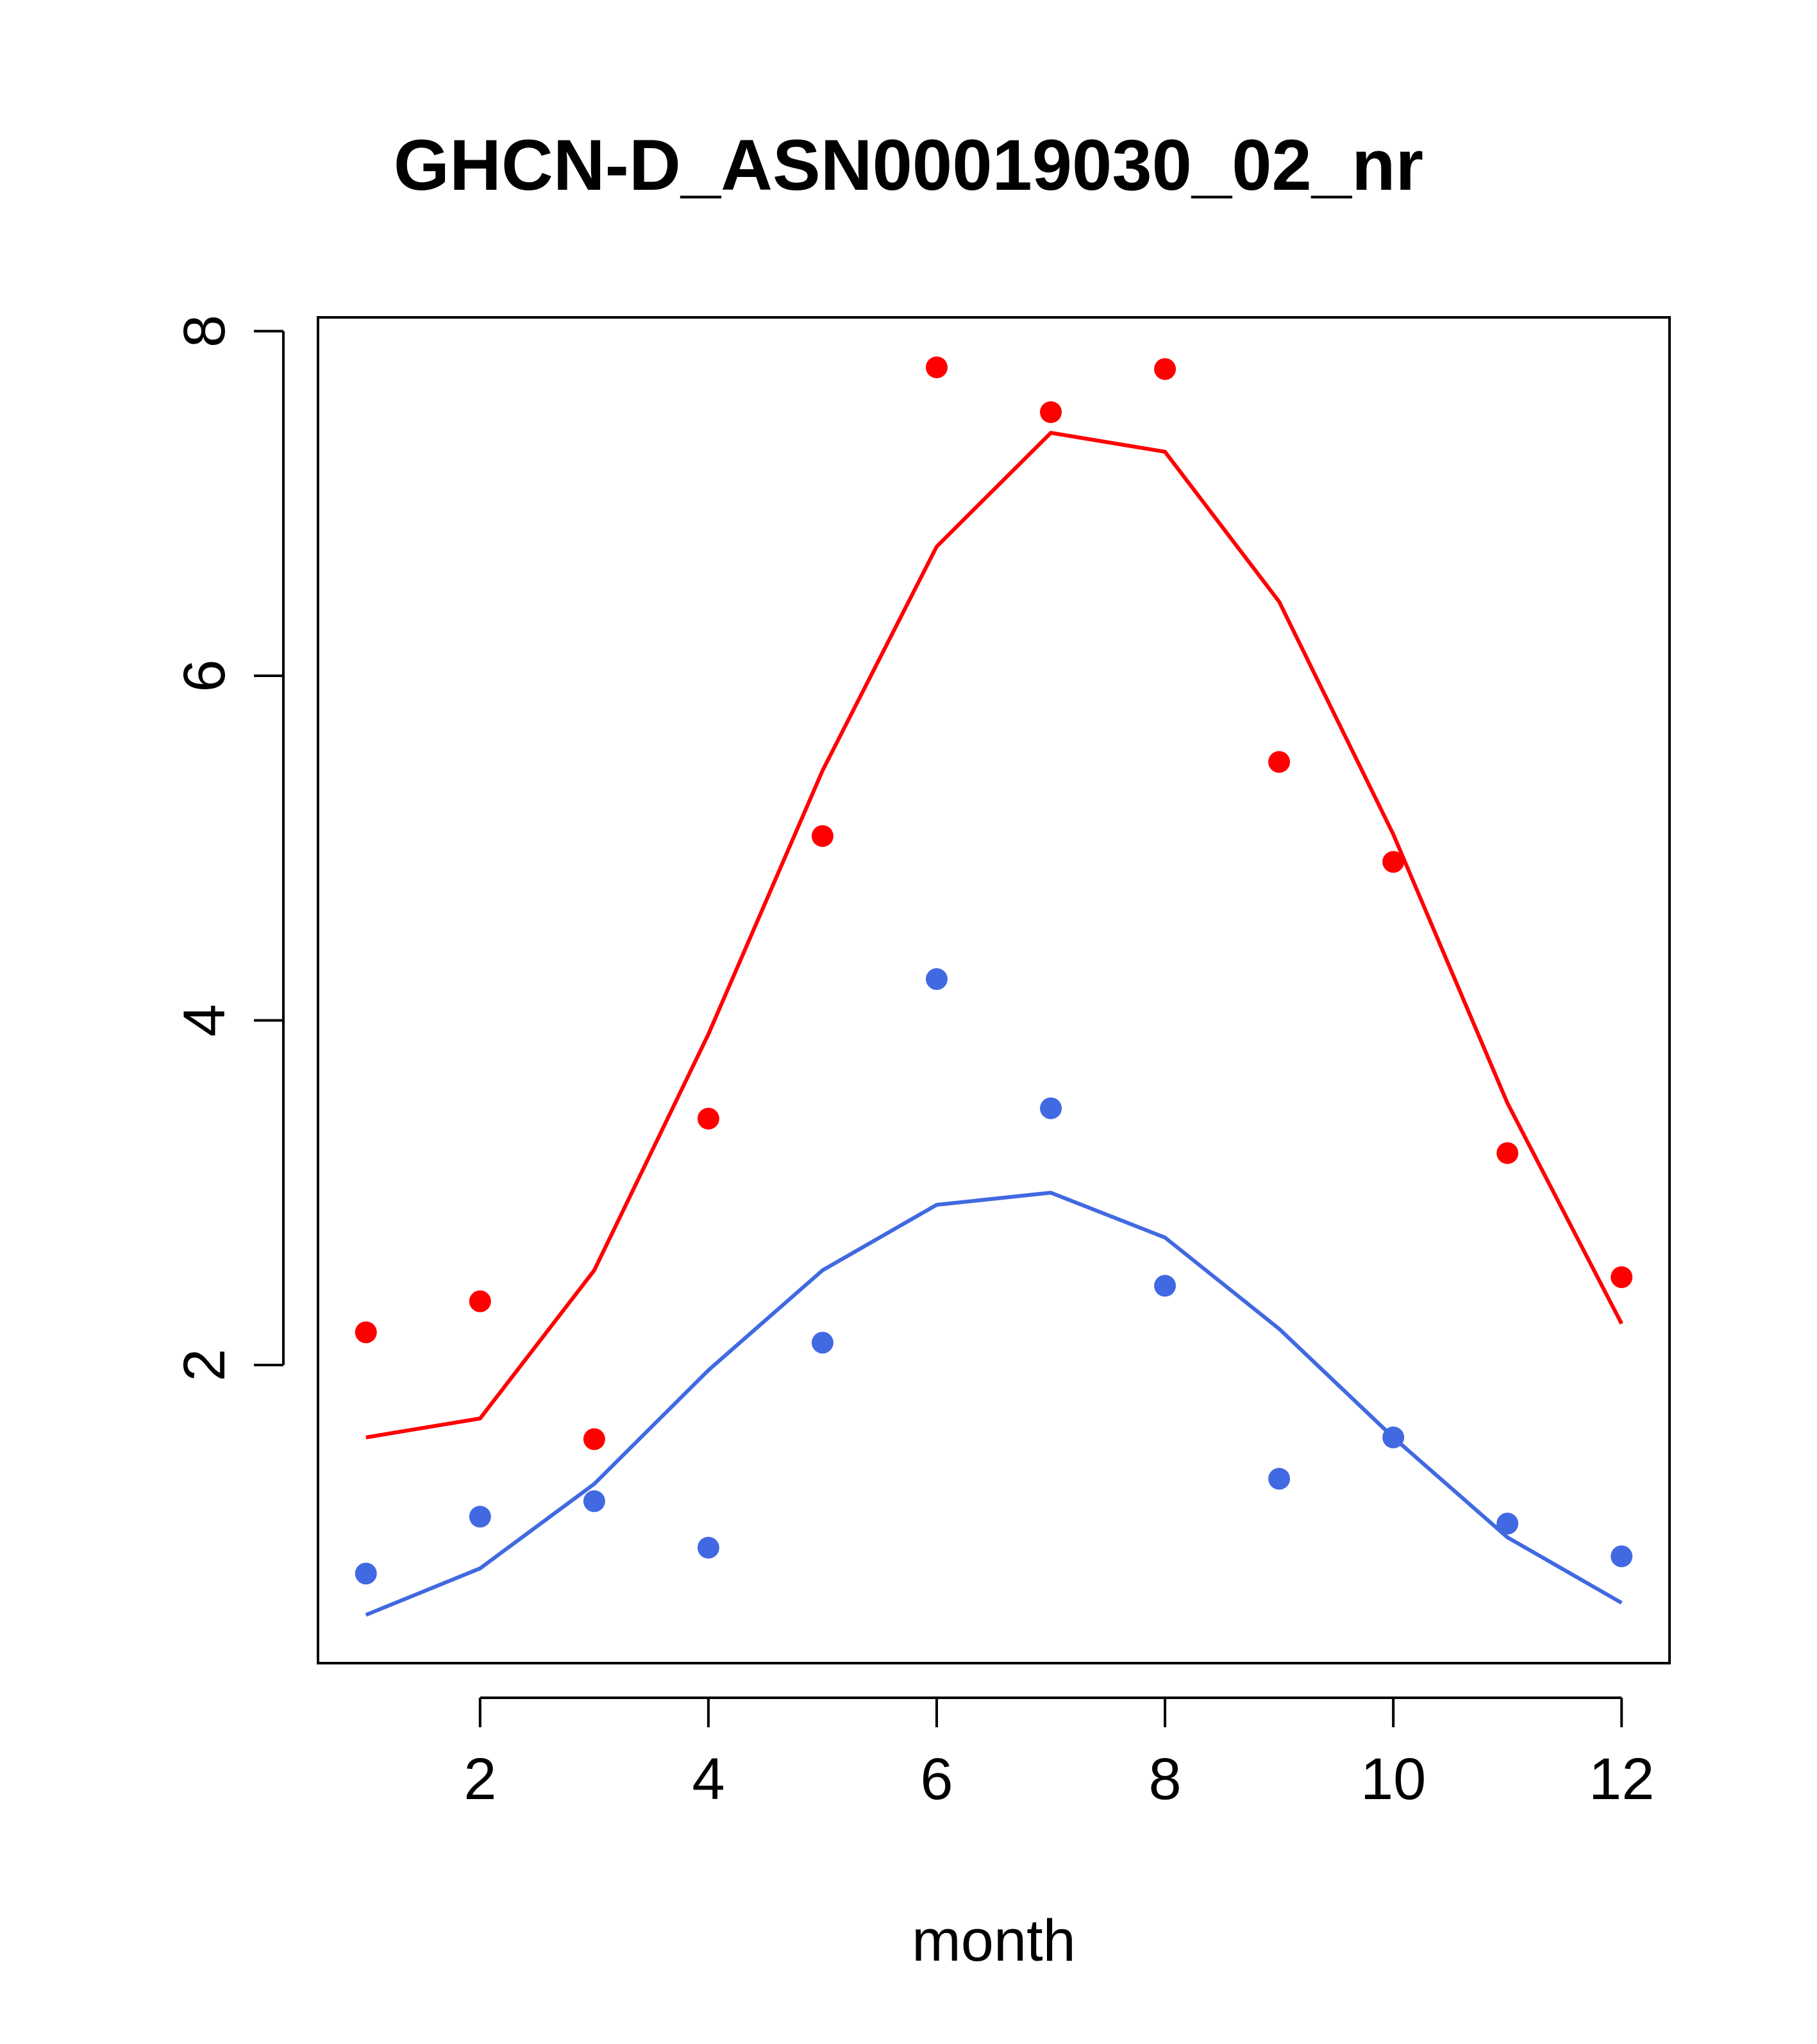 This screenshot has width=1817, height=2044. Describe the element at coordinates (994, 1404) in the screenshot. I see `series-2-line` at that location.